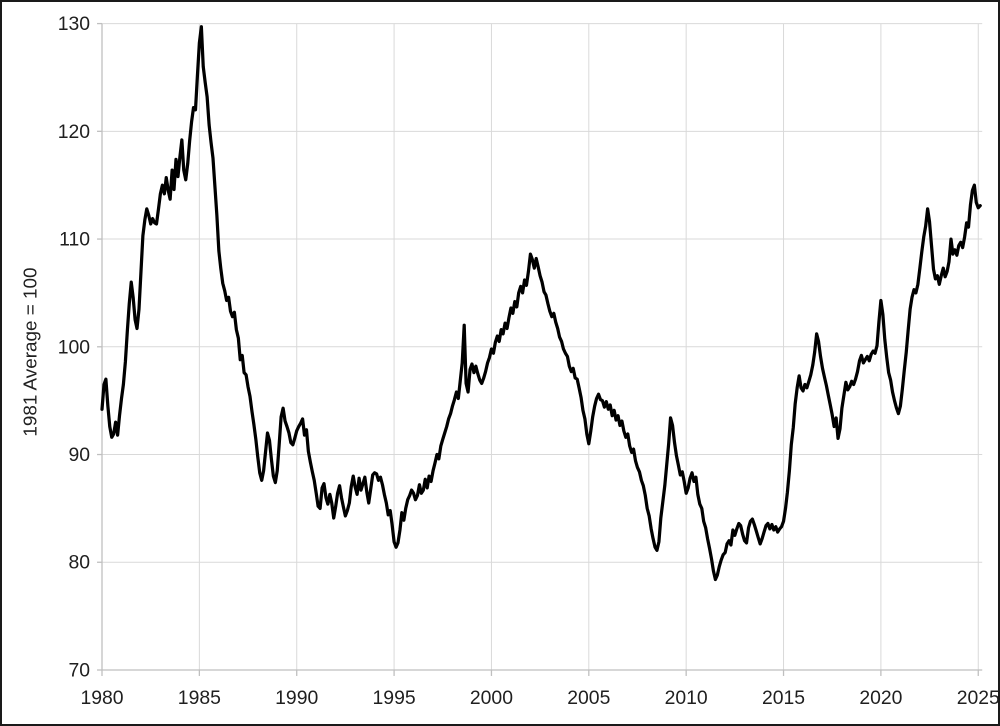 This screenshot has width=1000, height=726. Describe the element at coordinates (588, 698) in the screenshot. I see `x-tick-label: 2005` at that location.